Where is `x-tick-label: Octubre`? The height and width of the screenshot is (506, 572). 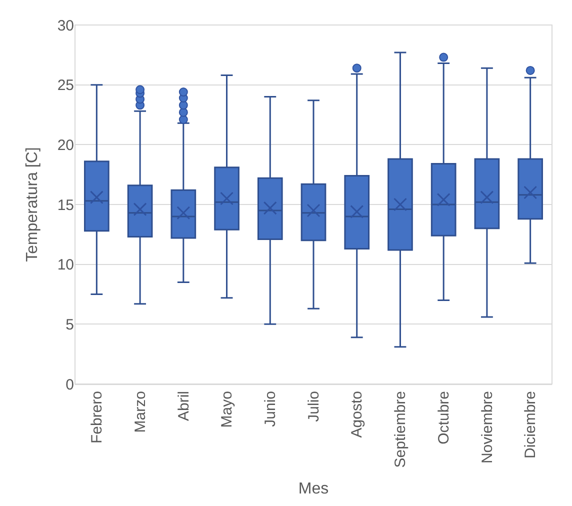
x-tick-label: Octubre is located at coordinates (443, 417).